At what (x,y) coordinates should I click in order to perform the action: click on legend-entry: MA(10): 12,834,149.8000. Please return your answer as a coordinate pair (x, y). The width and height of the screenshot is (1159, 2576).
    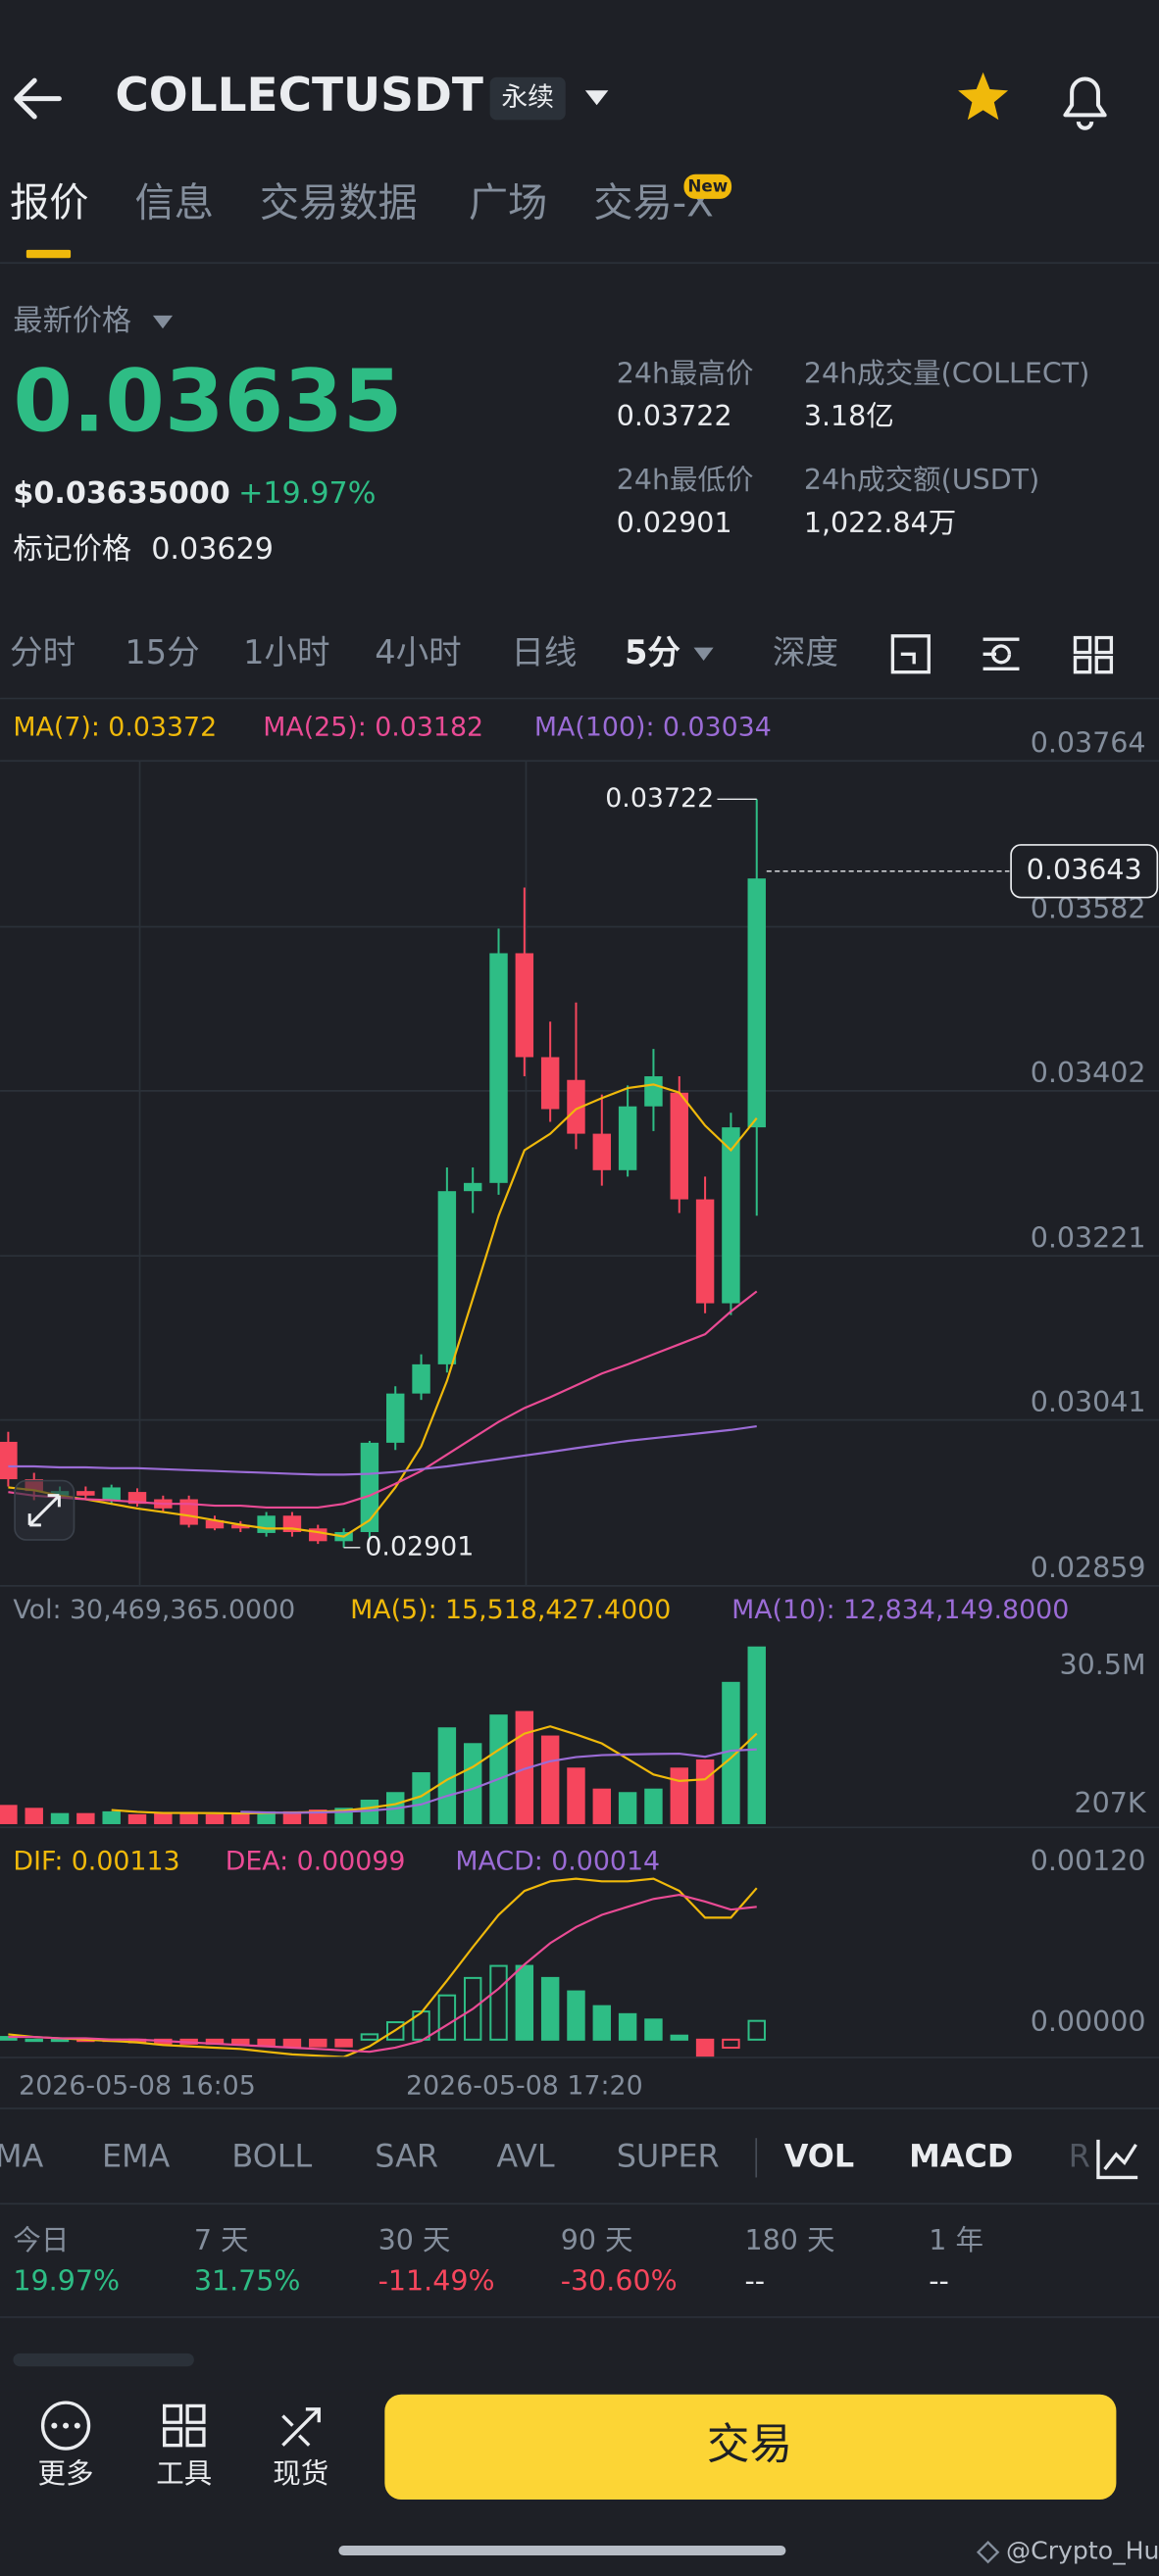
    Looking at the image, I should click on (900, 1610).